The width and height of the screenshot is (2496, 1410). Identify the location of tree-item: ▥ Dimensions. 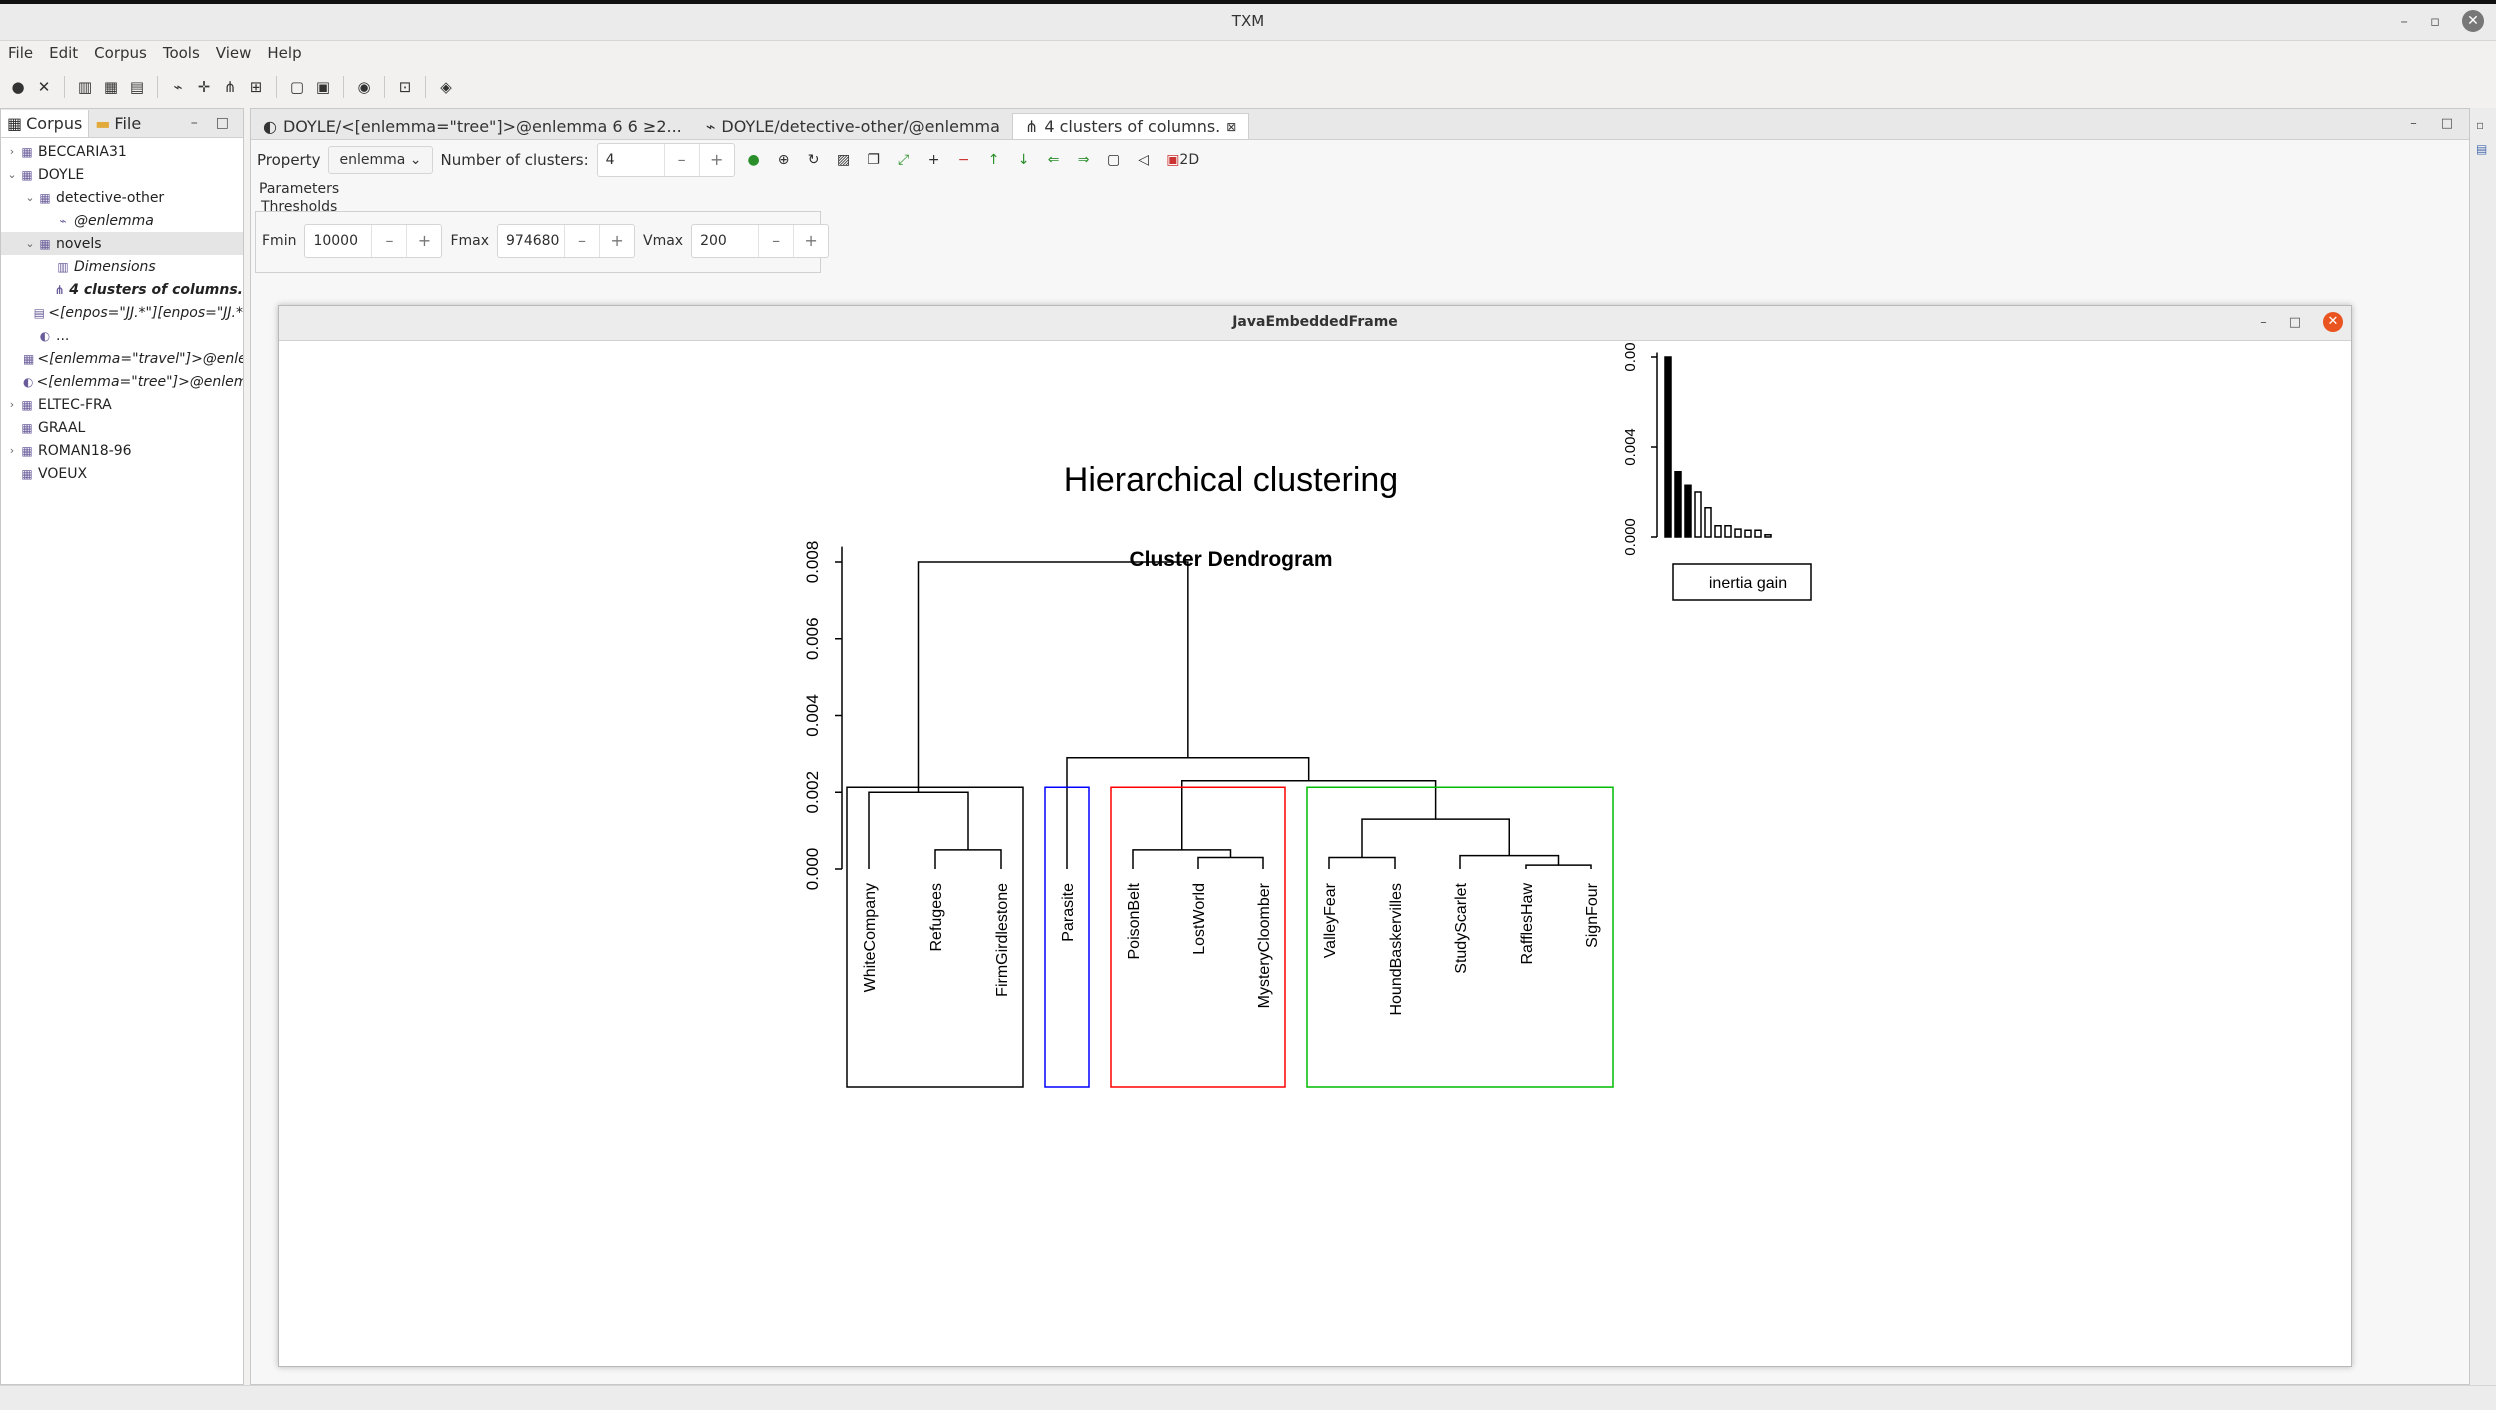
(122, 266).